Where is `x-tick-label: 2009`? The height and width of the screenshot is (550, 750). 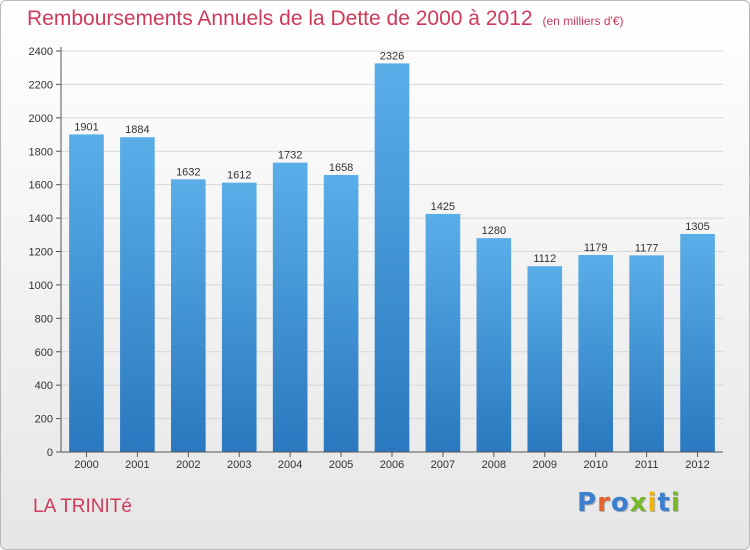 x-tick-label: 2009 is located at coordinates (545, 465).